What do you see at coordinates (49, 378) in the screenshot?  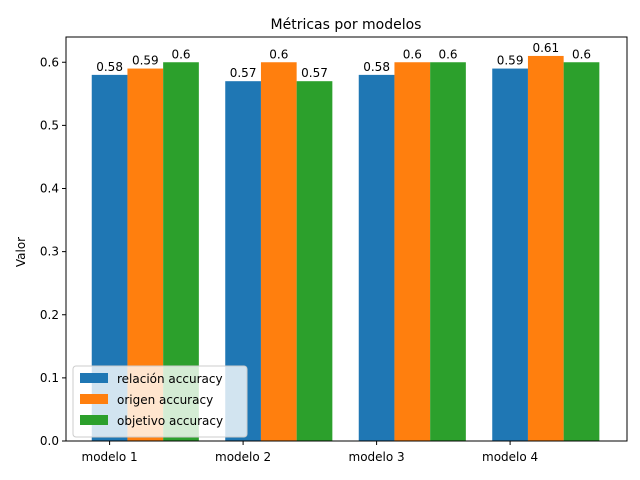 I see `y-tick-label: 0.1` at bounding box center [49, 378].